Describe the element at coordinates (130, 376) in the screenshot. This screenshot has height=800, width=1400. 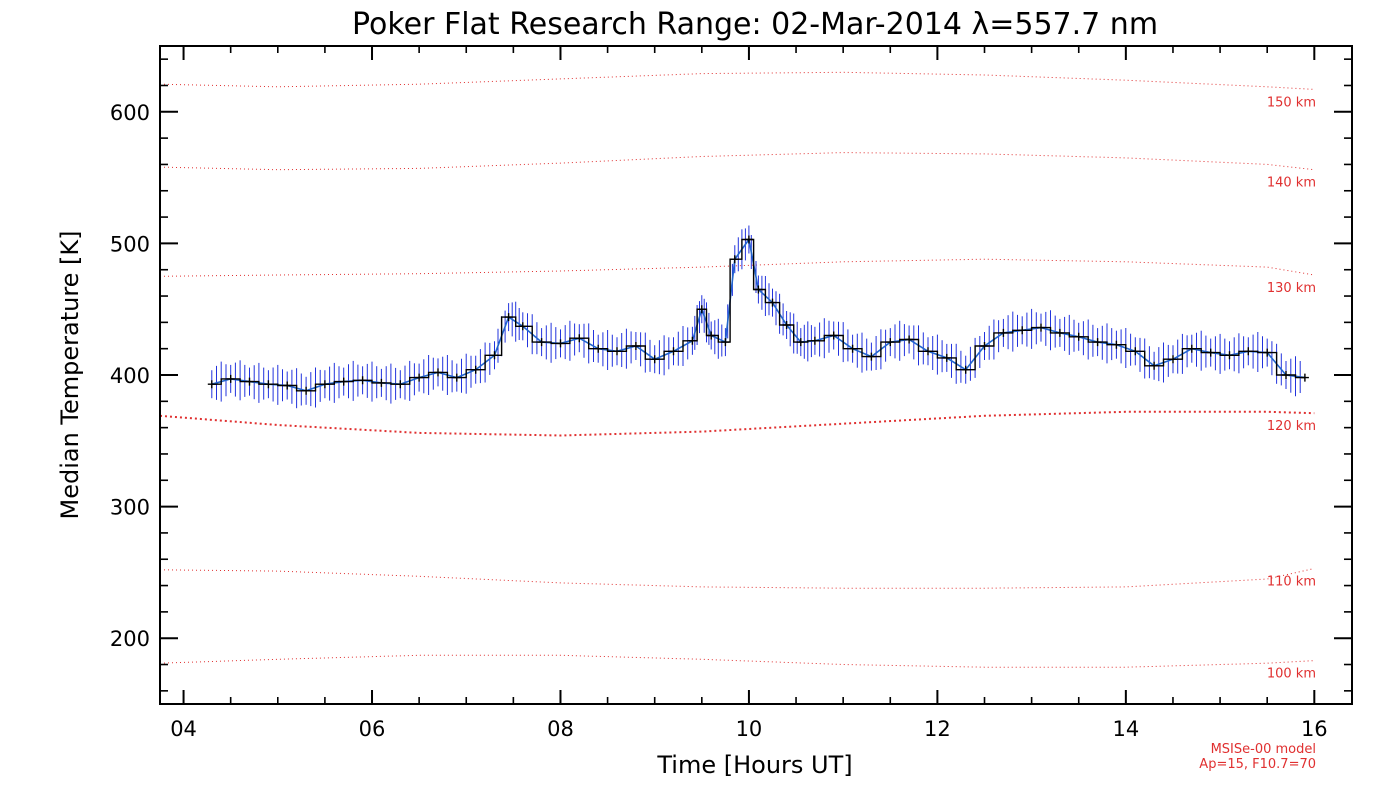
I see `y-tick-label: 400` at that location.